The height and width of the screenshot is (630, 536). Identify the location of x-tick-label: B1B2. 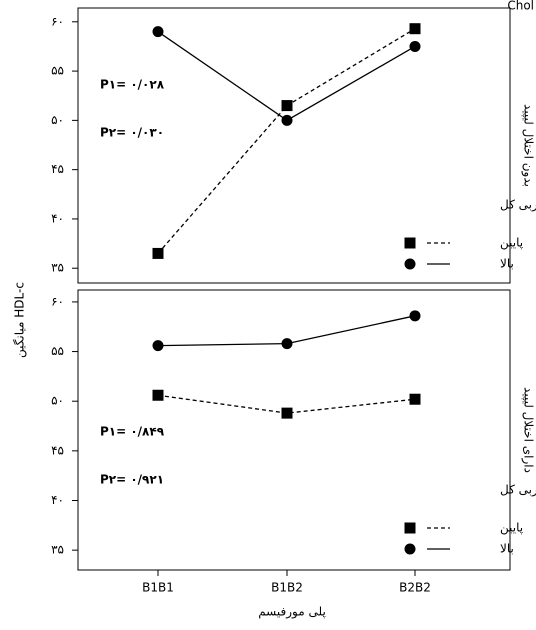
(287, 588).